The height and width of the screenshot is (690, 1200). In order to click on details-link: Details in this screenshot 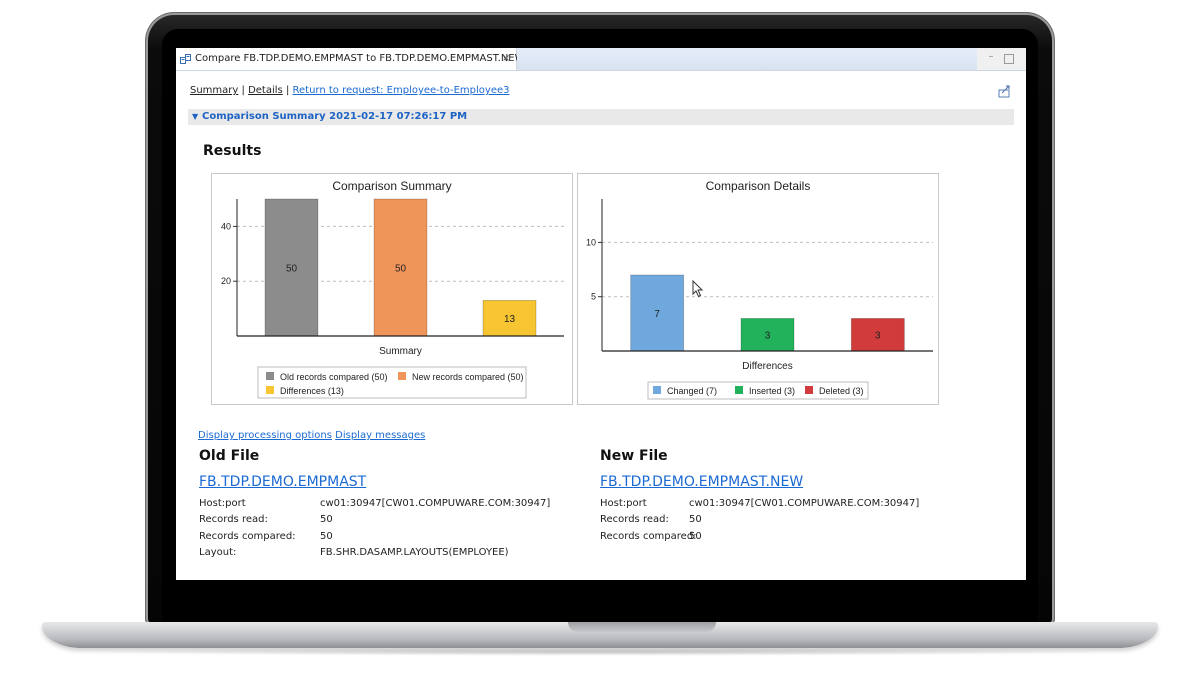, I will do `click(265, 90)`.